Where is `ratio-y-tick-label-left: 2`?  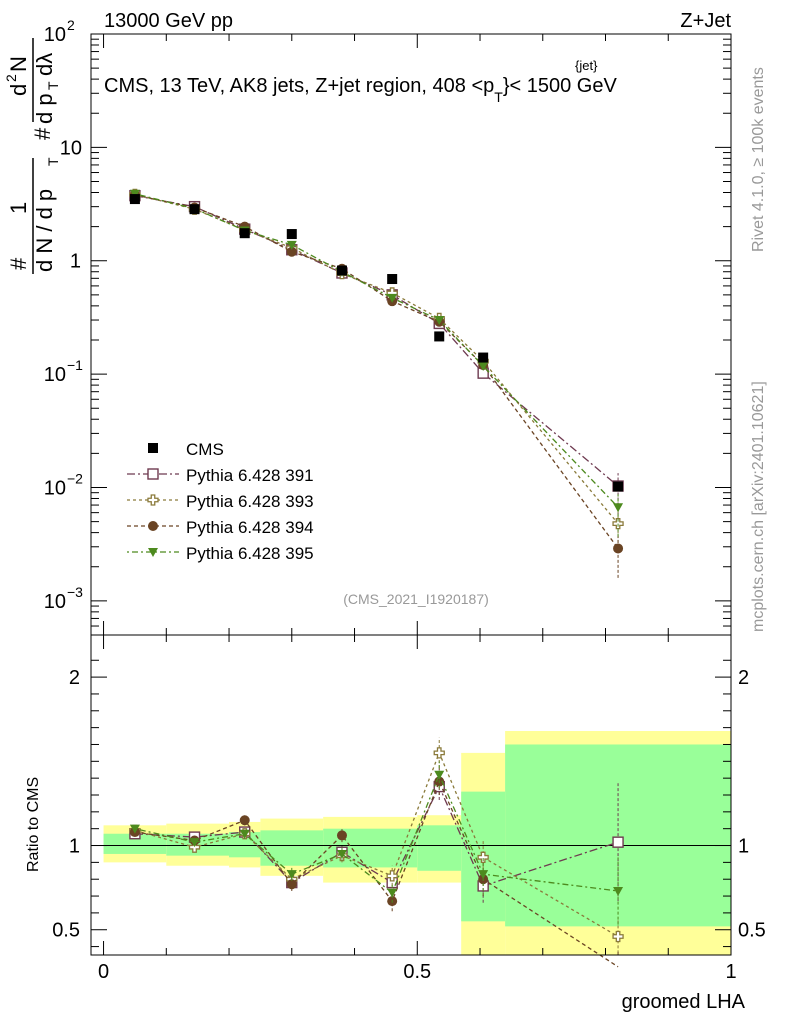 ratio-y-tick-label-left: 2 is located at coordinates (74, 678).